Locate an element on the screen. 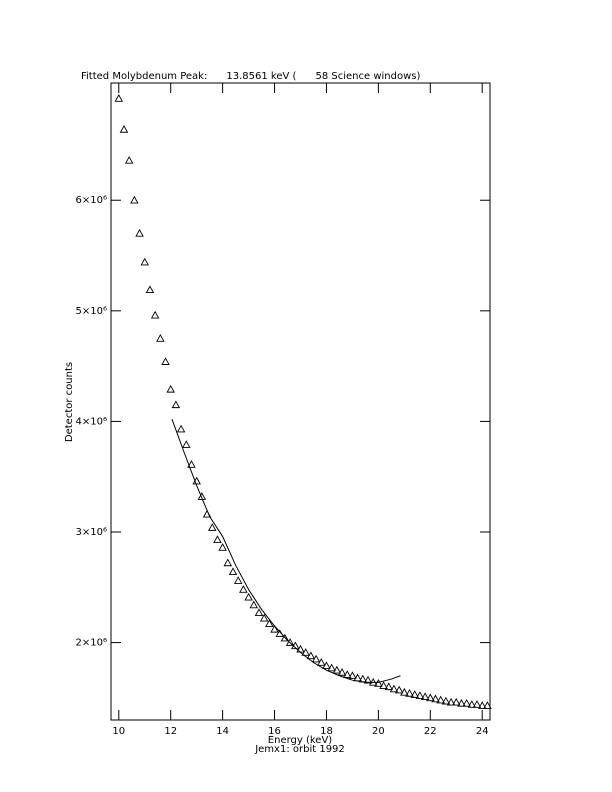 The image size is (612, 792). y-tick-label: 4×10⁶ is located at coordinates (91, 421).